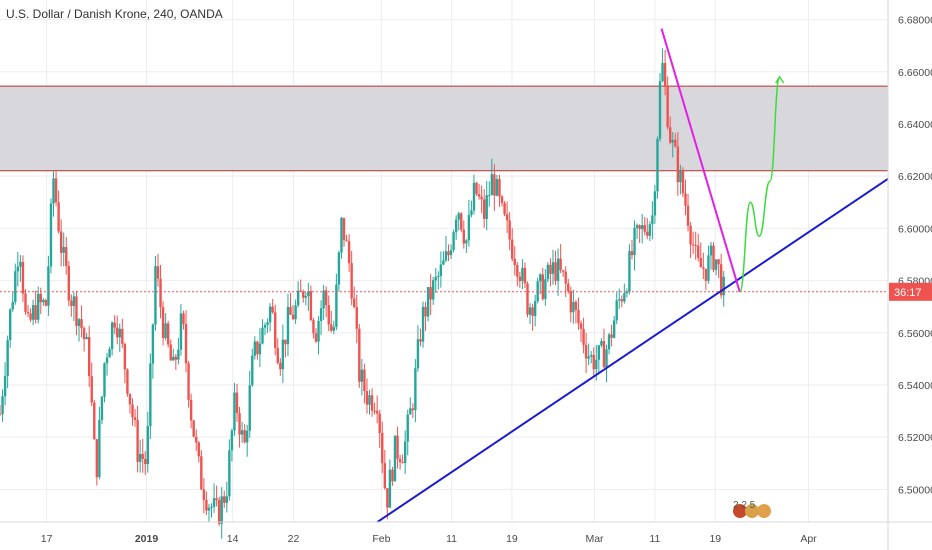  What do you see at coordinates (147, 539) in the screenshot?
I see `x-tick-label: 2019` at bounding box center [147, 539].